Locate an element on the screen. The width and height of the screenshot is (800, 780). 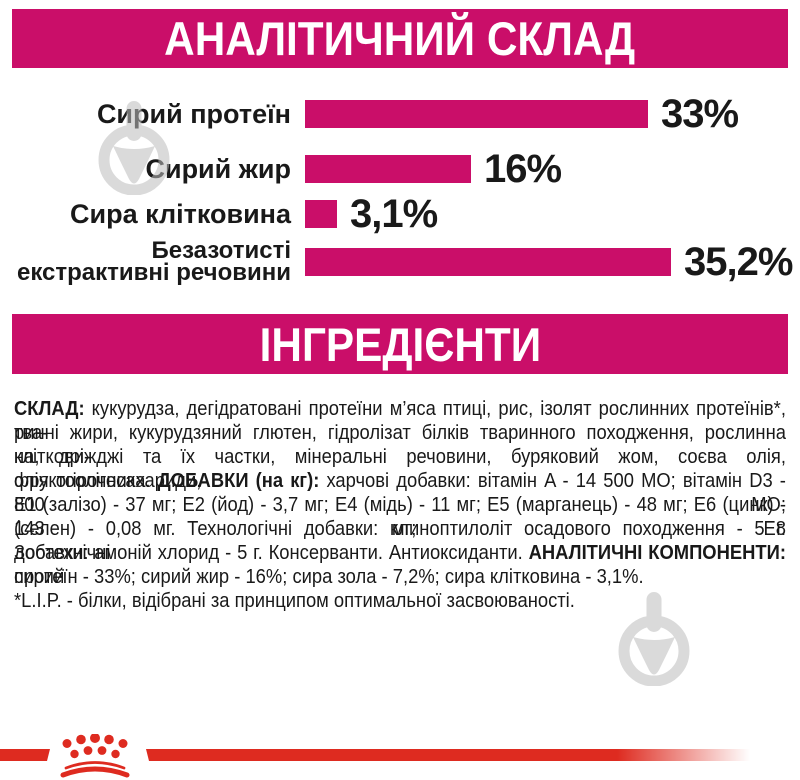
chart-row-nitrogen-free-extractives: Безазотисті екстрактивні речовини 35,2% is located at coordinates (400, 262).